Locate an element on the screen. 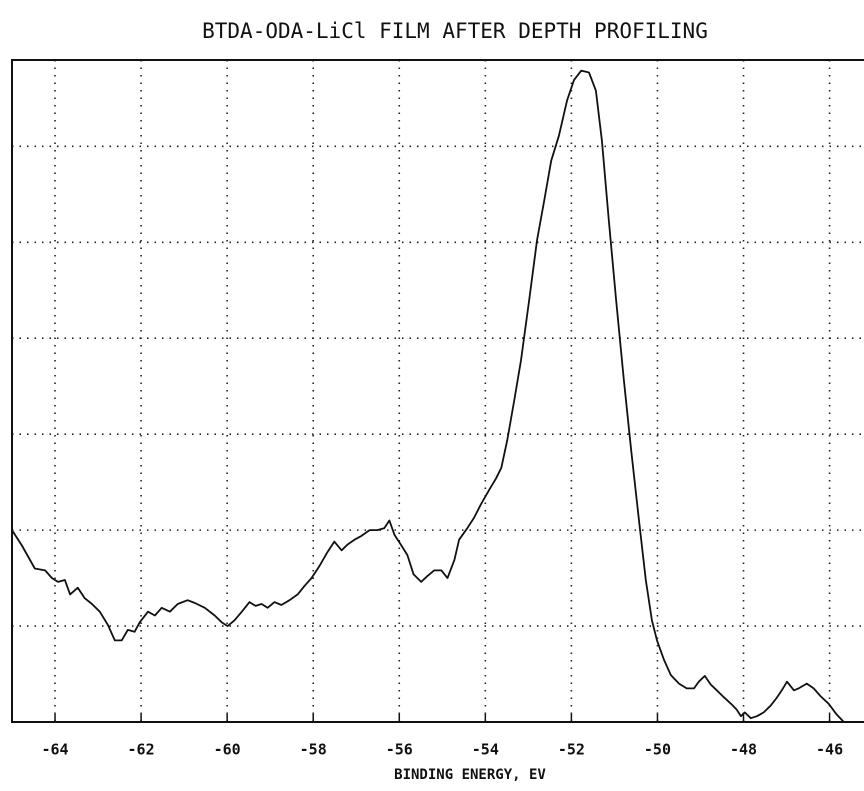  chart-title: BTDA-ODA-LiCl FILM AFTER DEPTH PROFILING is located at coordinates (455, 31).